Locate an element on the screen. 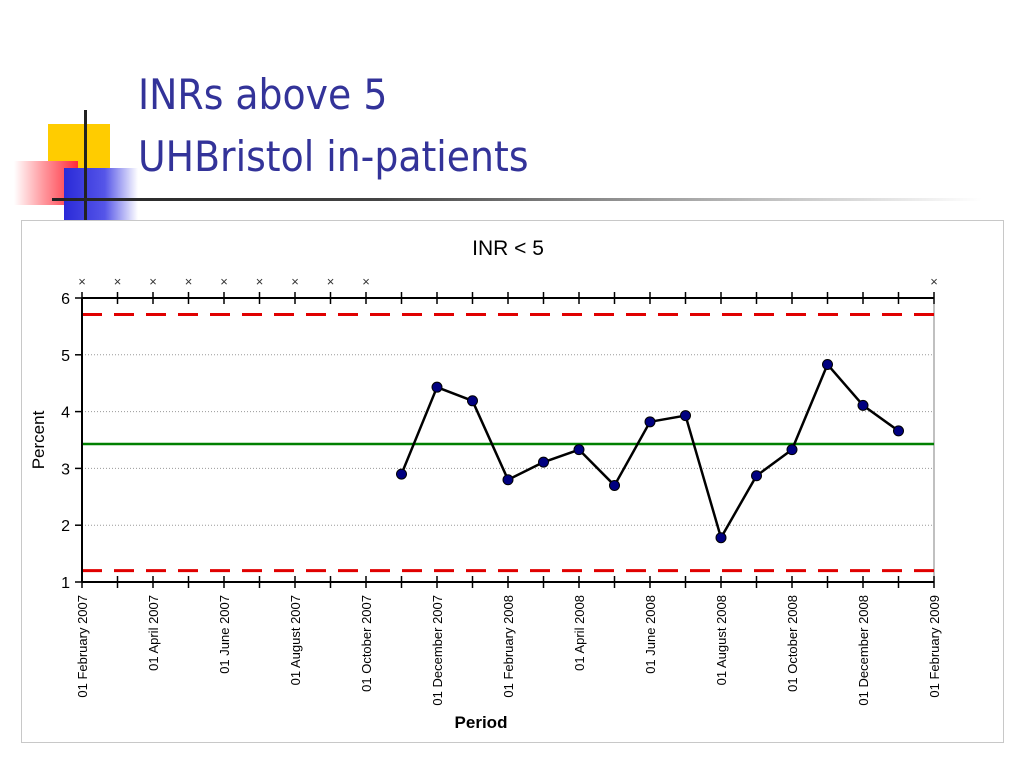 The image size is (1024, 768). x-tick-label: 01 June 2008 is located at coordinates (650, 634).